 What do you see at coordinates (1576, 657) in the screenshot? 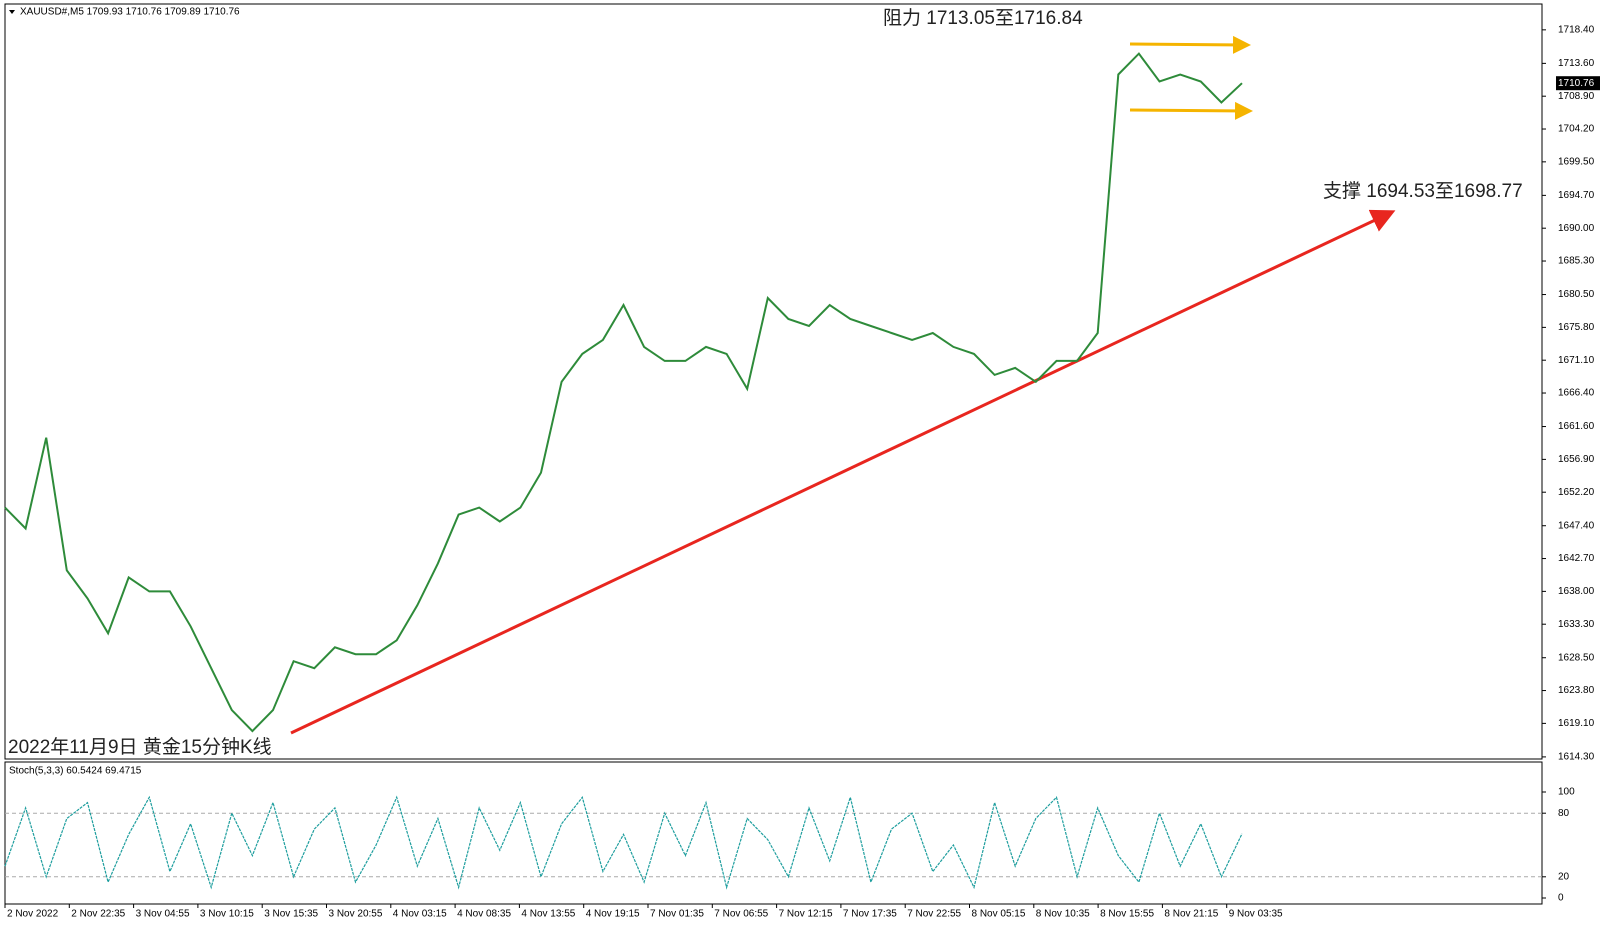
I see `y-tick-label: 1628.50` at bounding box center [1576, 657].